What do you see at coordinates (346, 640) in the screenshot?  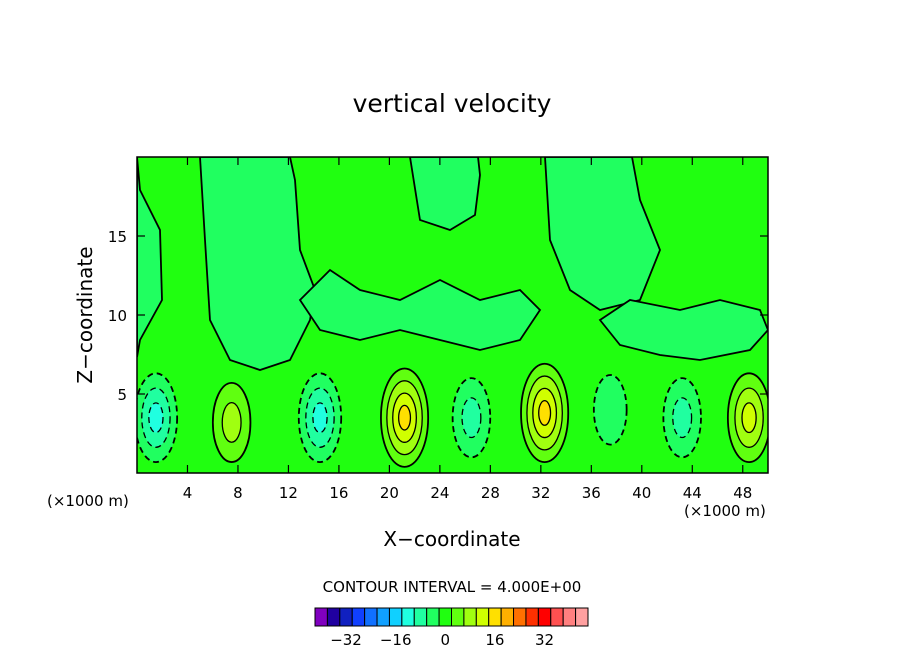 I see `colorbar-tick-label: −32` at bounding box center [346, 640].